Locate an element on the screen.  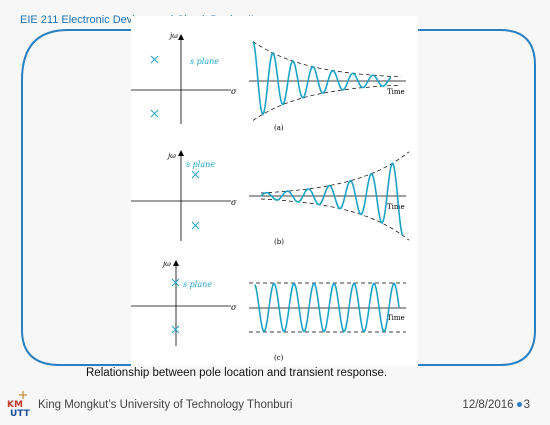
footer-date-page: 12/8/2016 3 is located at coordinates (496, 405).